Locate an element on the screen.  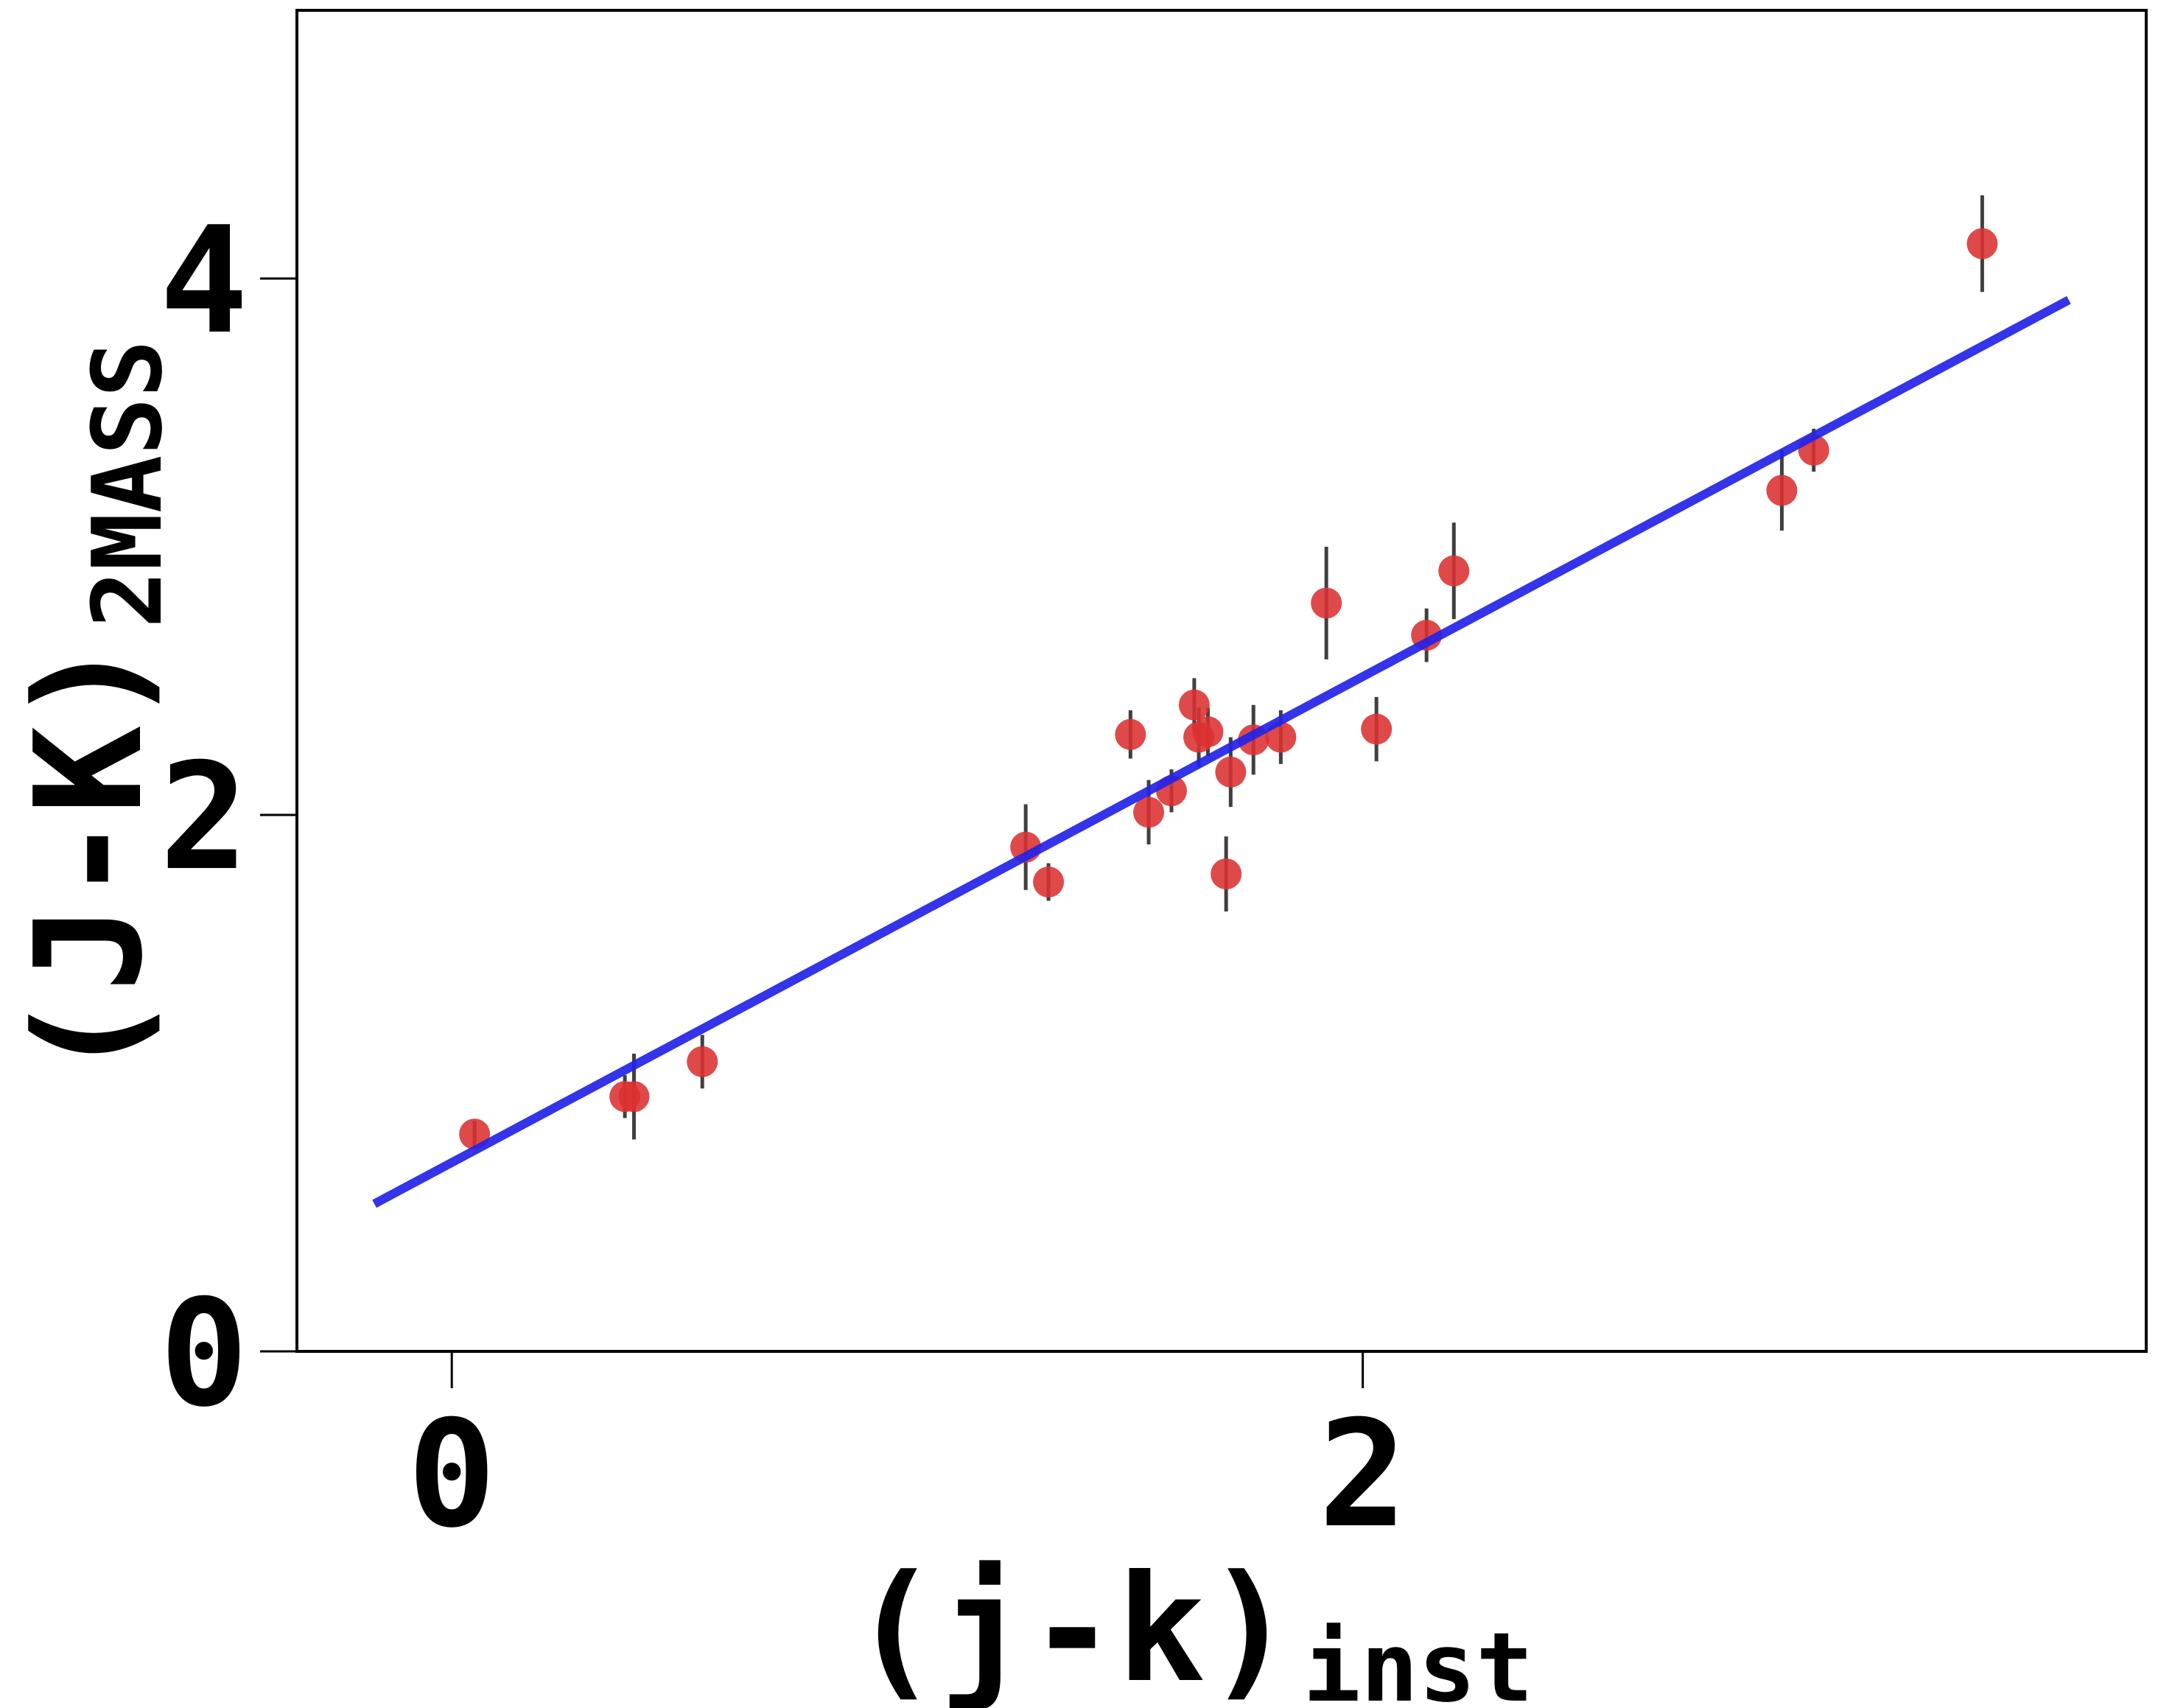
x-axis-title: (j-k)inst is located at coordinates (1191, 1626).